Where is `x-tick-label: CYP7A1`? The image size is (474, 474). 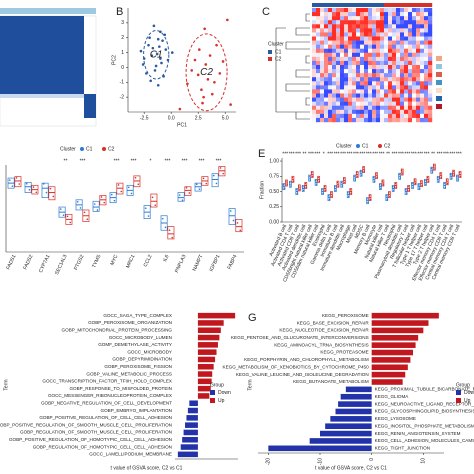
x-tick-label: CYP7A1 is located at coordinates (45, 264).